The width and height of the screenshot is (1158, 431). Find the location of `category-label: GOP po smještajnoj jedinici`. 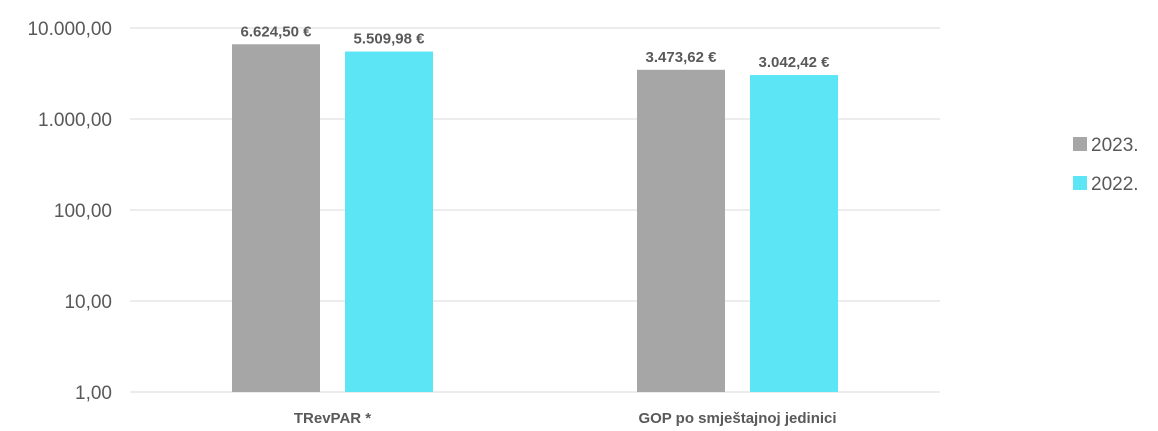

category-label: GOP po smještajnoj jedinici is located at coordinates (737, 418).